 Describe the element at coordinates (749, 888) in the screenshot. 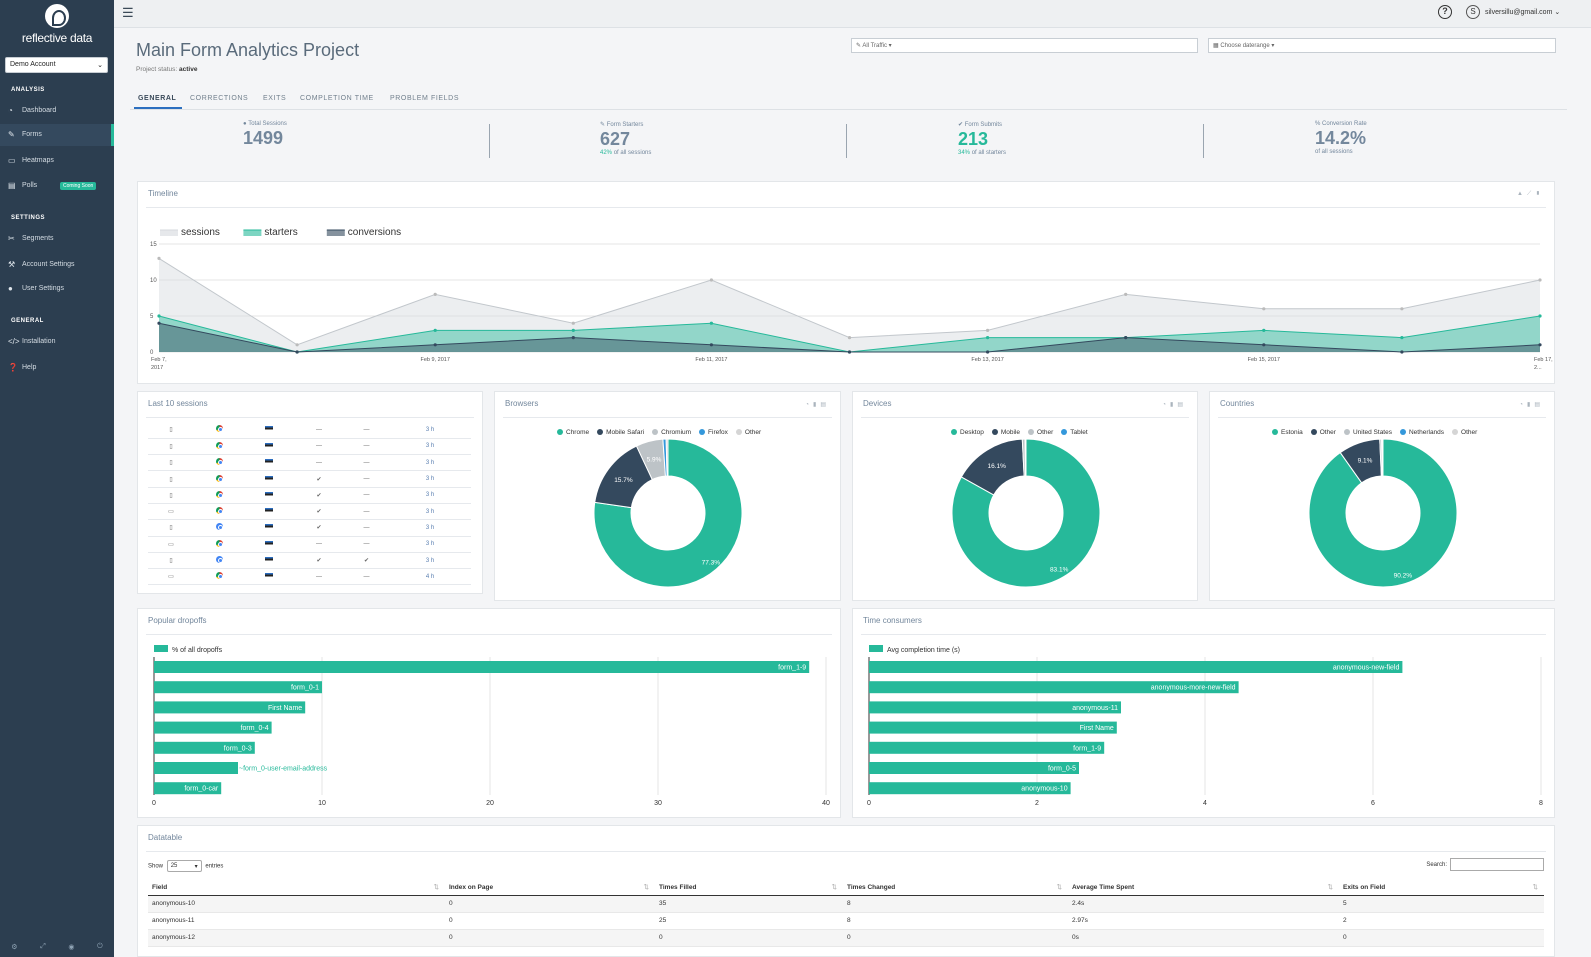

I see `column-header: Times Filled ⇅` at that location.